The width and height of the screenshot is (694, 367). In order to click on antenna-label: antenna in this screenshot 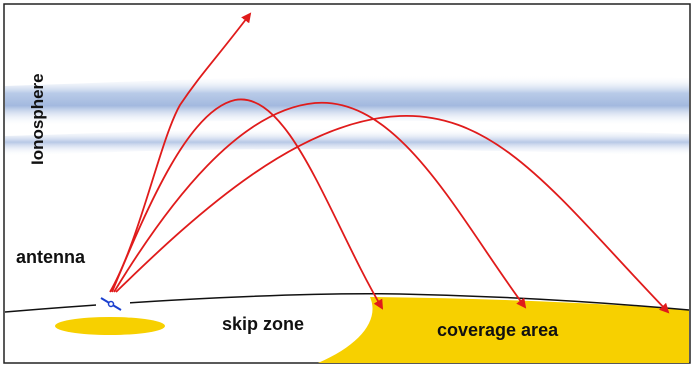, I will do `click(51, 257)`.